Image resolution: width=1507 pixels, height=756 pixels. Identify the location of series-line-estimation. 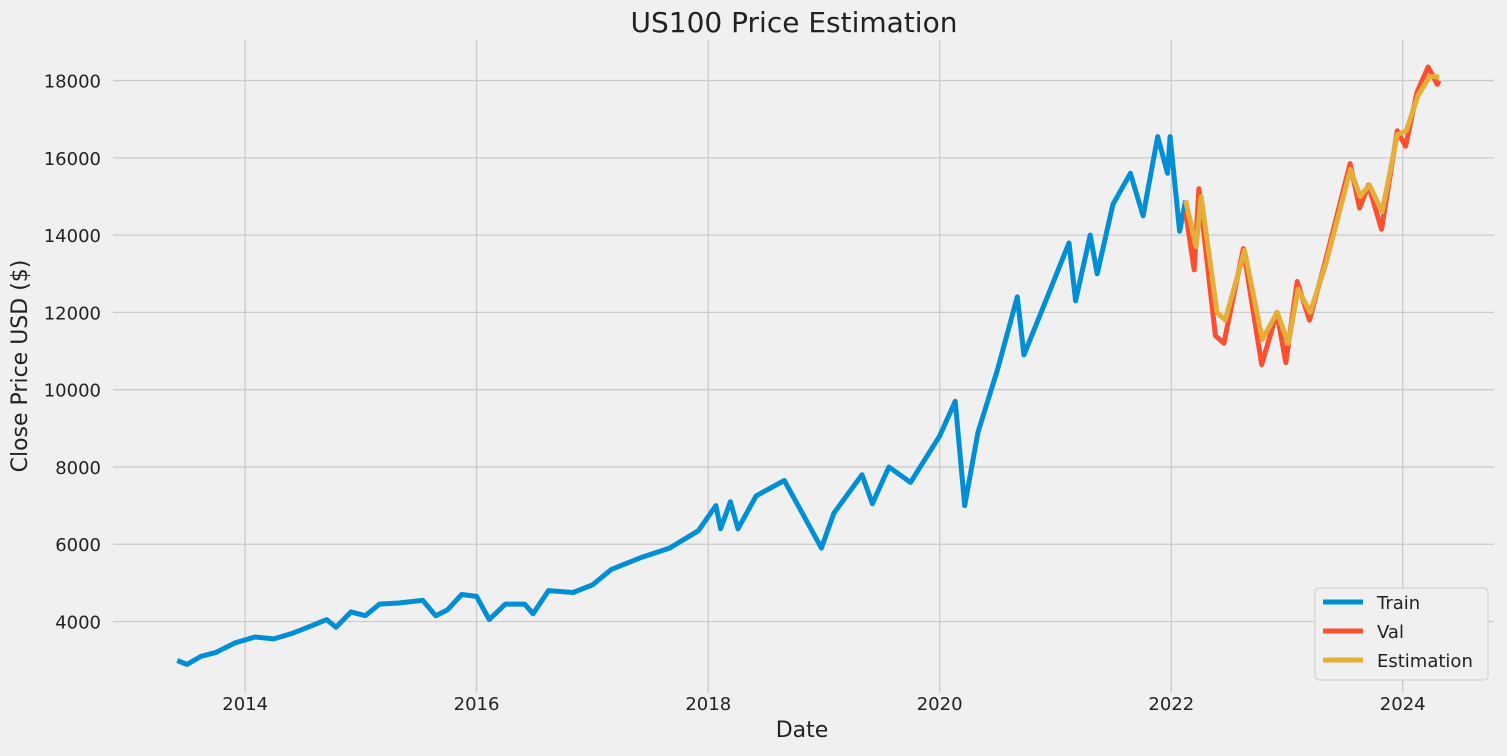
(1311, 210).